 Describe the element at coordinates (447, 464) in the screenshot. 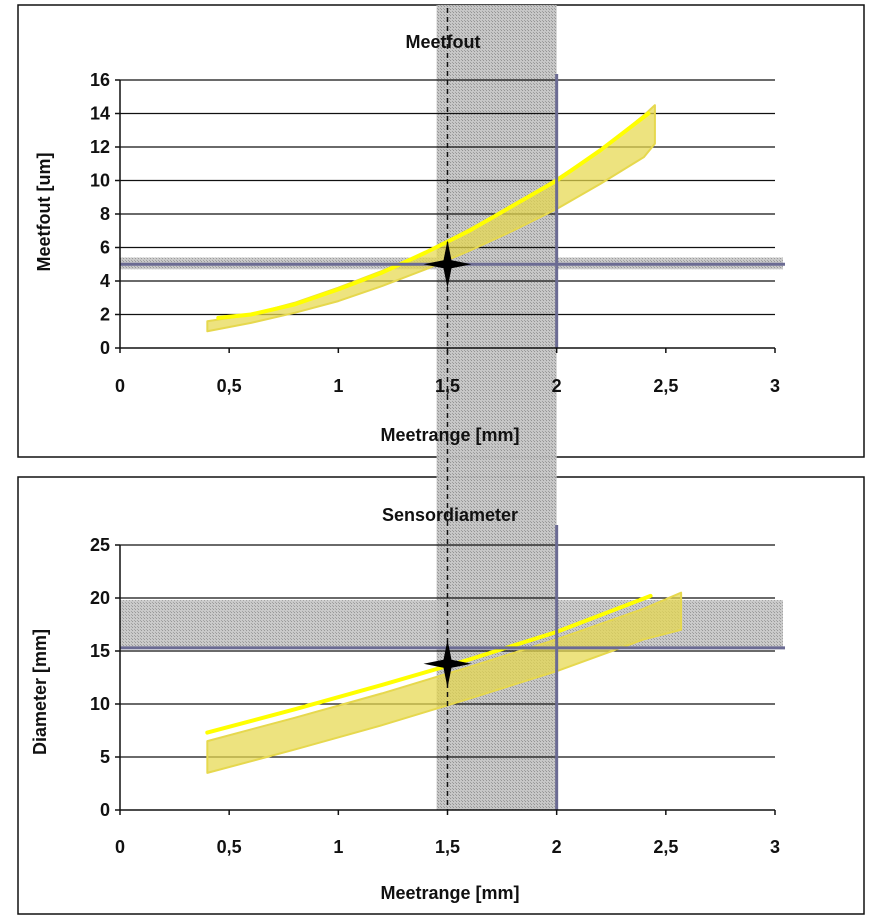

I see `operating-point-markers` at that location.